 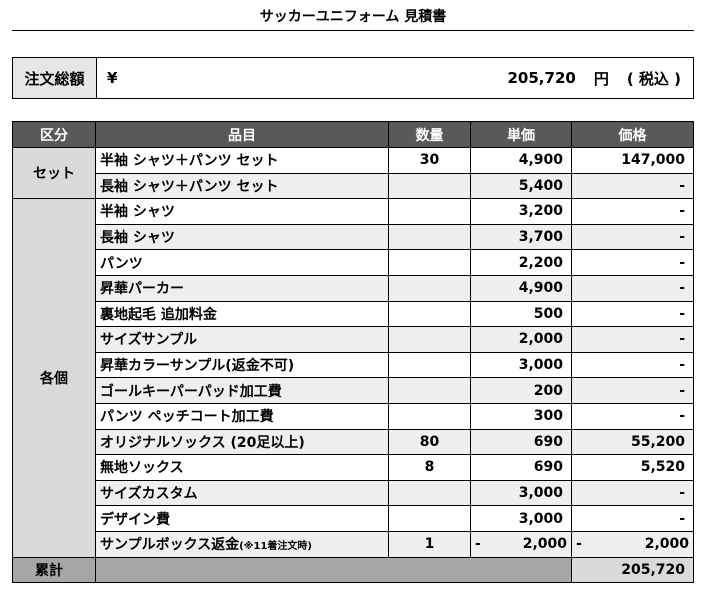 I want to click on row-item: 昇華パーカー, so click(x=242, y=288).